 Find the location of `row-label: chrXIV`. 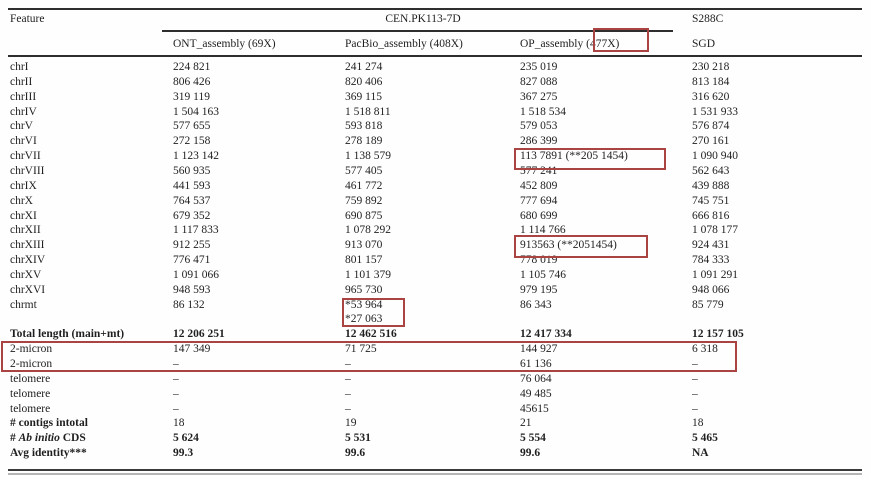

row-label: chrXIV is located at coordinates (28, 260).